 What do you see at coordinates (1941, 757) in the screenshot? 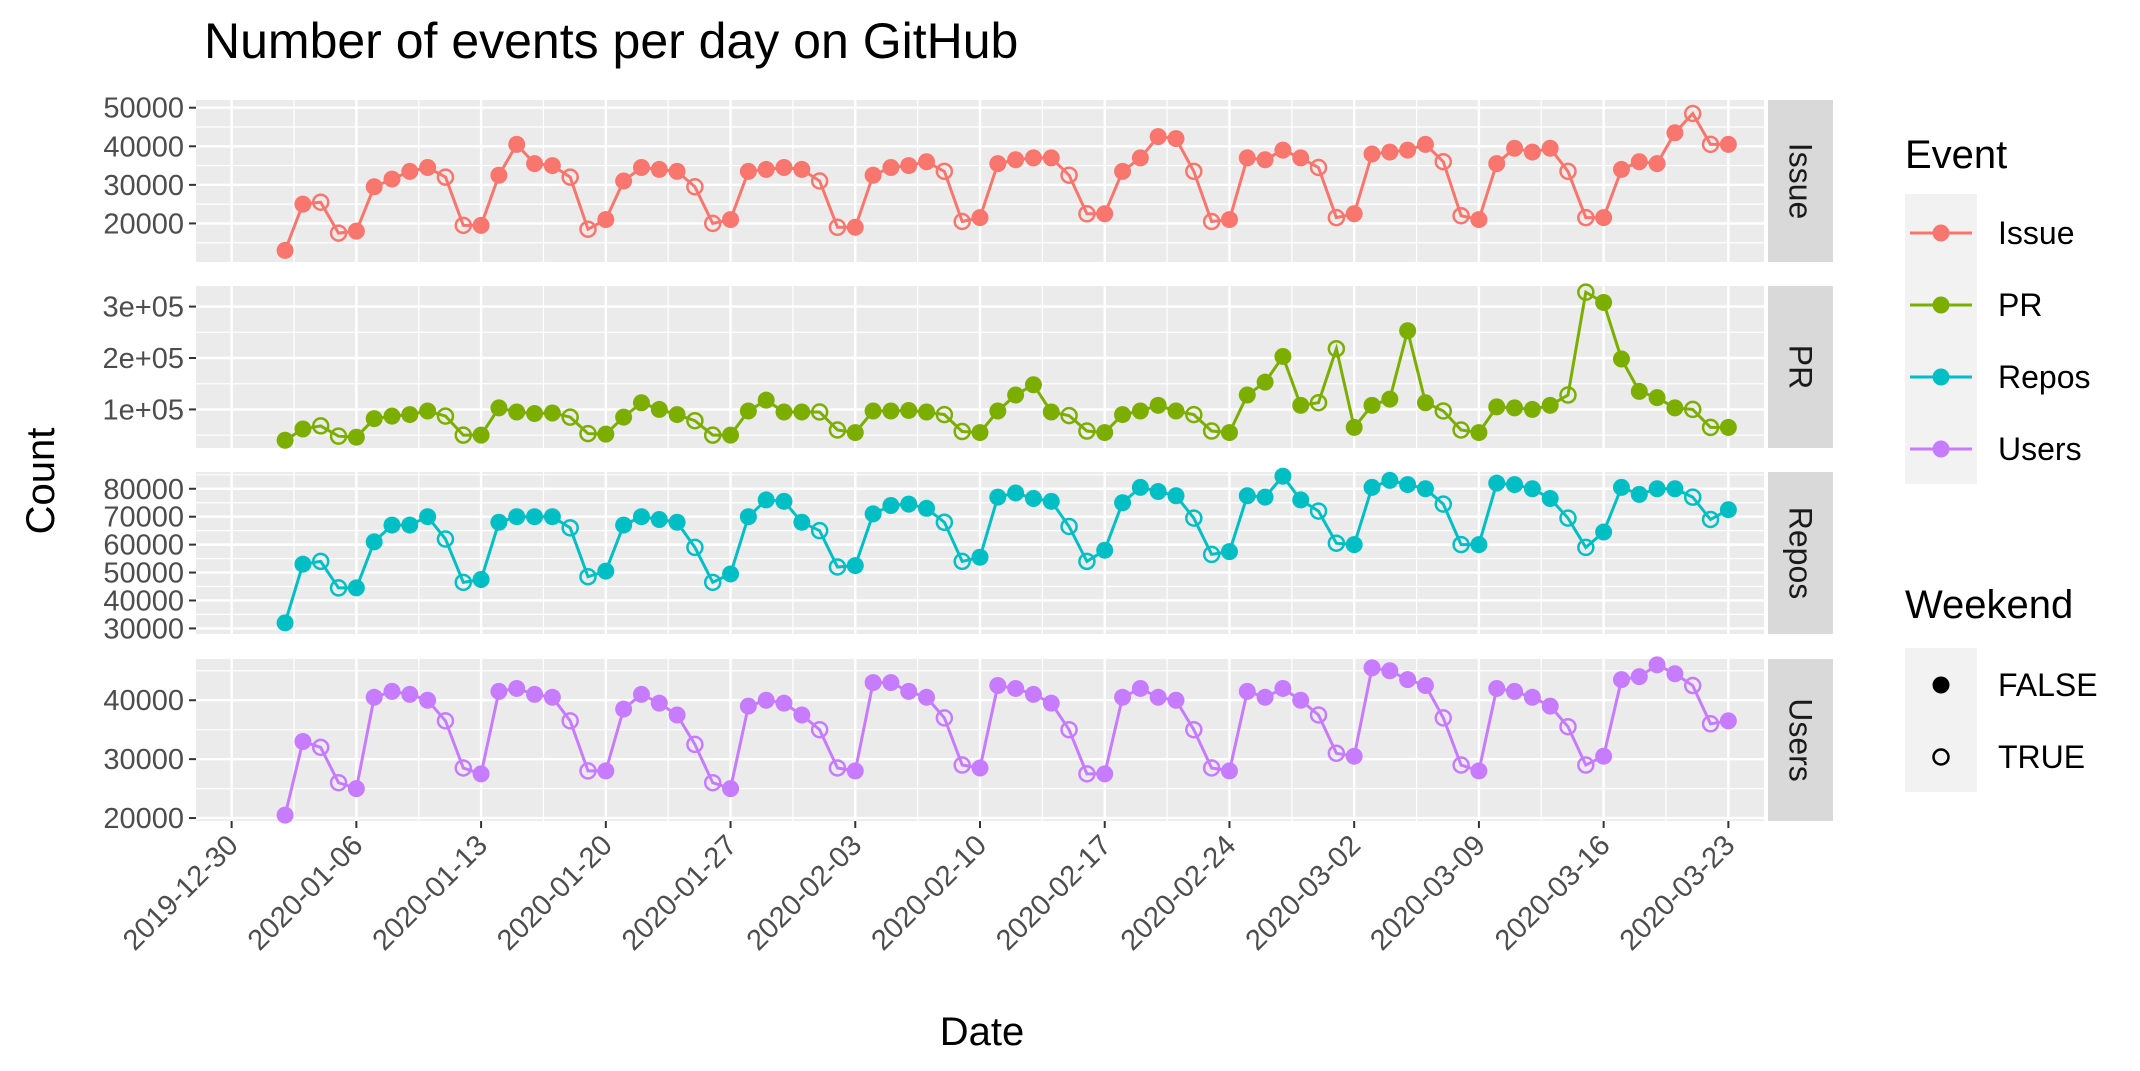
I see `legend-open-point` at bounding box center [1941, 757].